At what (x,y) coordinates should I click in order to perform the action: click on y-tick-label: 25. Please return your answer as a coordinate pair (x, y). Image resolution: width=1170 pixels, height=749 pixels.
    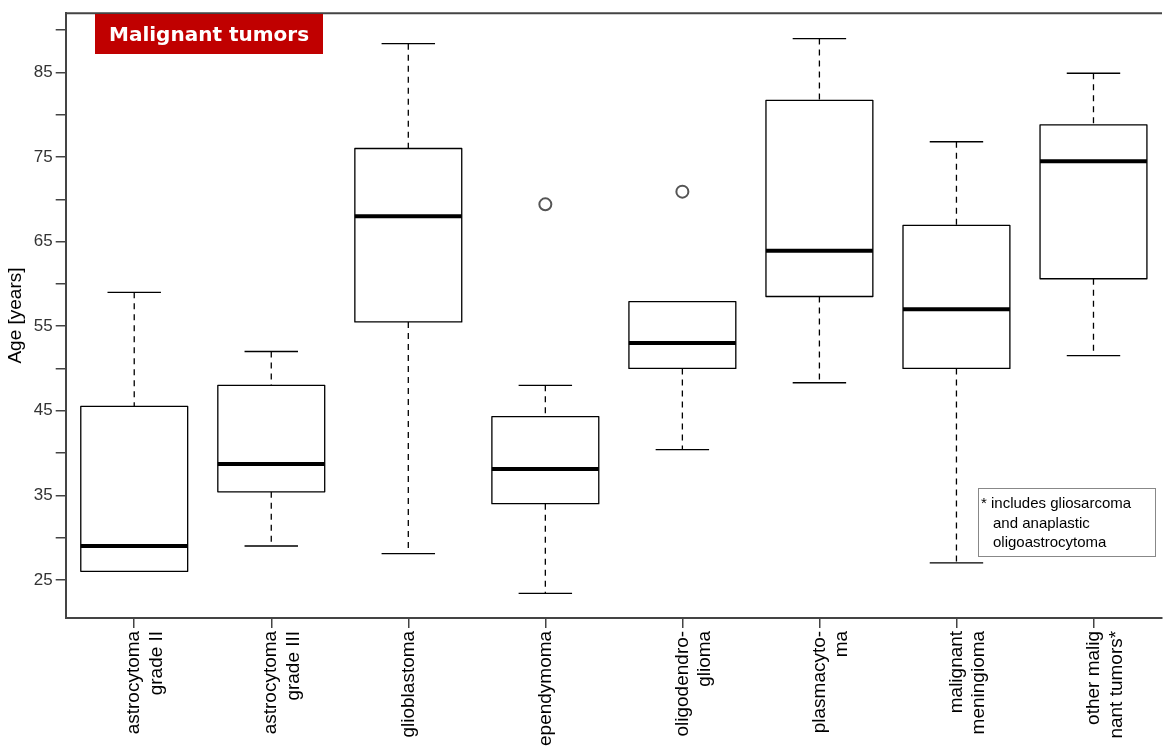
    Looking at the image, I should click on (43, 579).